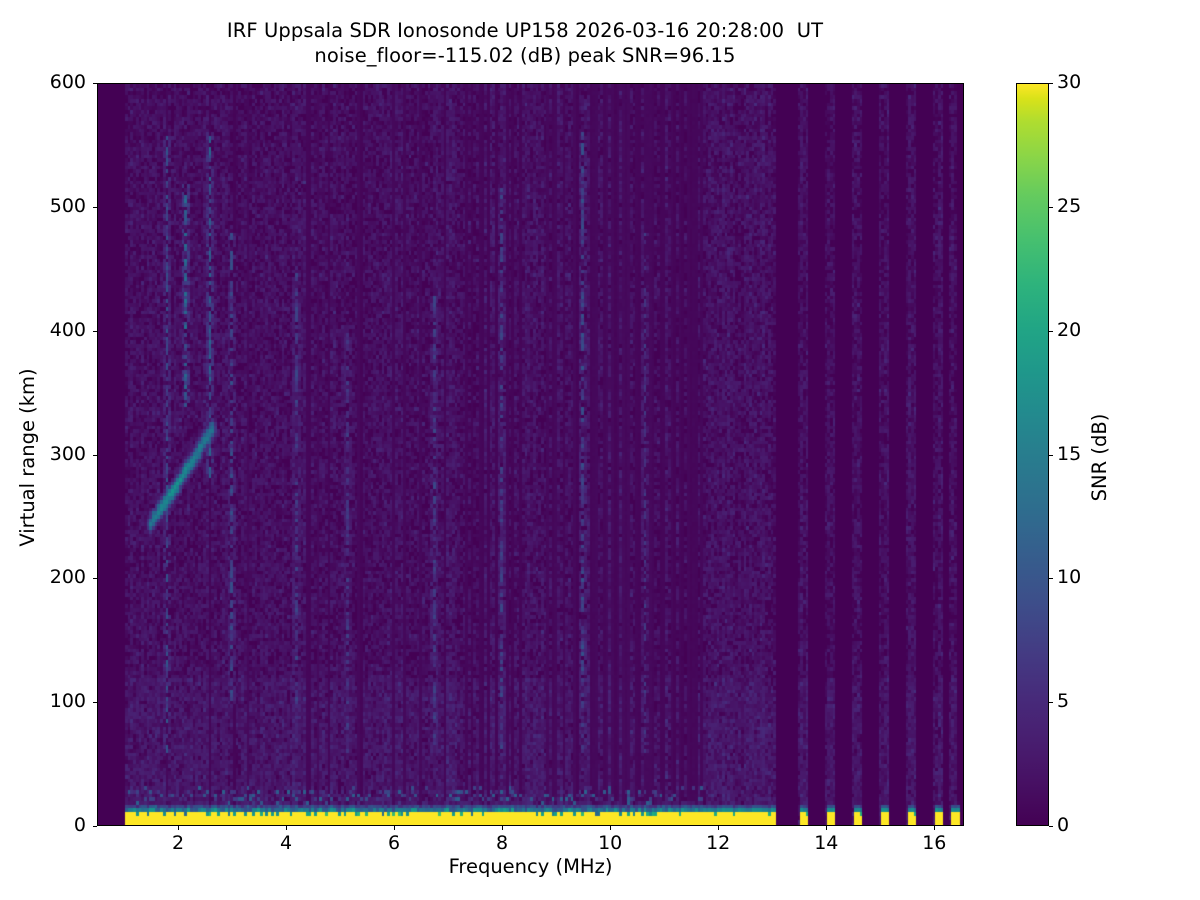 Image resolution: width=1200 pixels, height=900 pixels. I want to click on colorbar-tick-label: 15, so click(1069, 453).